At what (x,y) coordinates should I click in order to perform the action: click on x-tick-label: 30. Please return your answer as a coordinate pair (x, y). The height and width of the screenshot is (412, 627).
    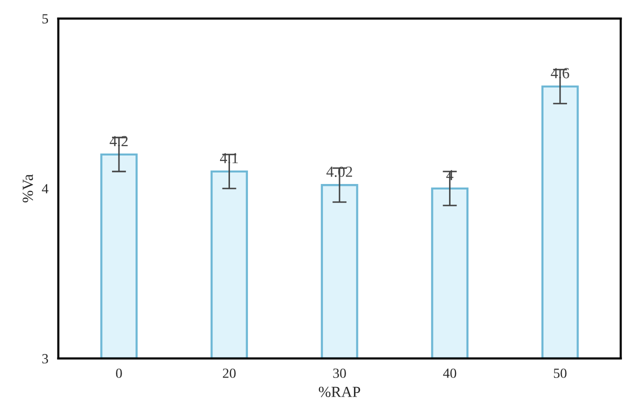
    Looking at the image, I should click on (339, 373).